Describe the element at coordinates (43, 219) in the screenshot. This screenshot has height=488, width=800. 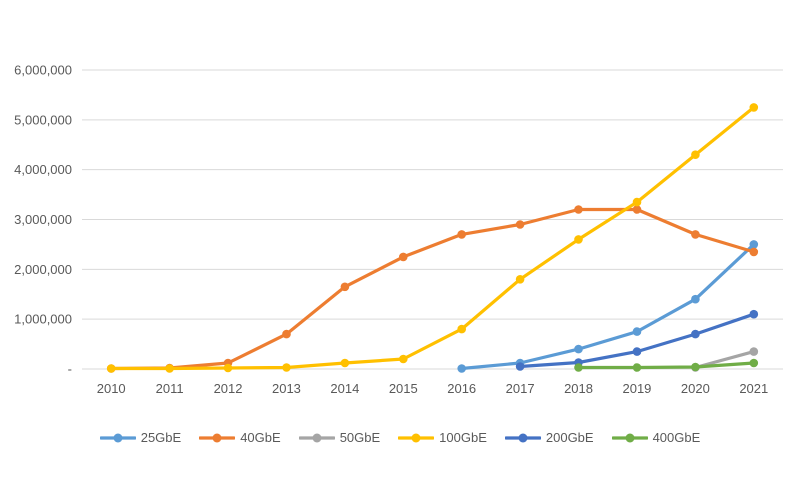
I see `y-axis-tick-label: 3,000,000` at that location.